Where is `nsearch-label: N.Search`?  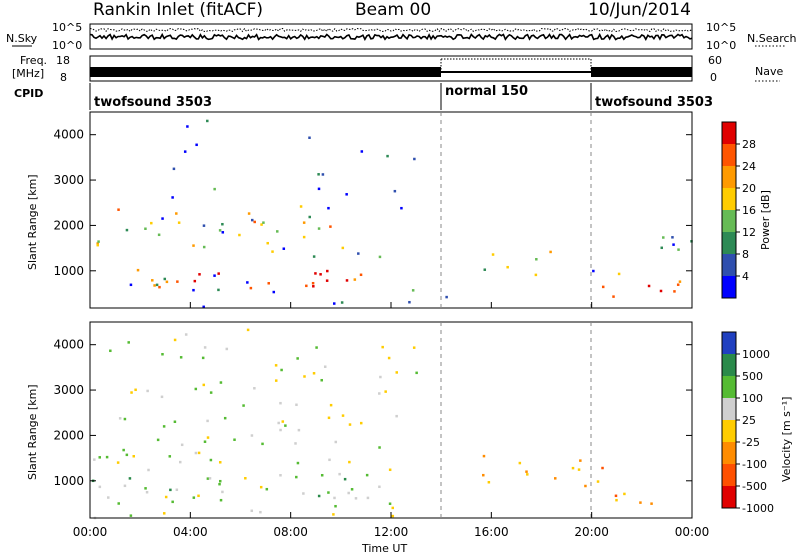
nsearch-label: N.Search is located at coordinates (772, 38).